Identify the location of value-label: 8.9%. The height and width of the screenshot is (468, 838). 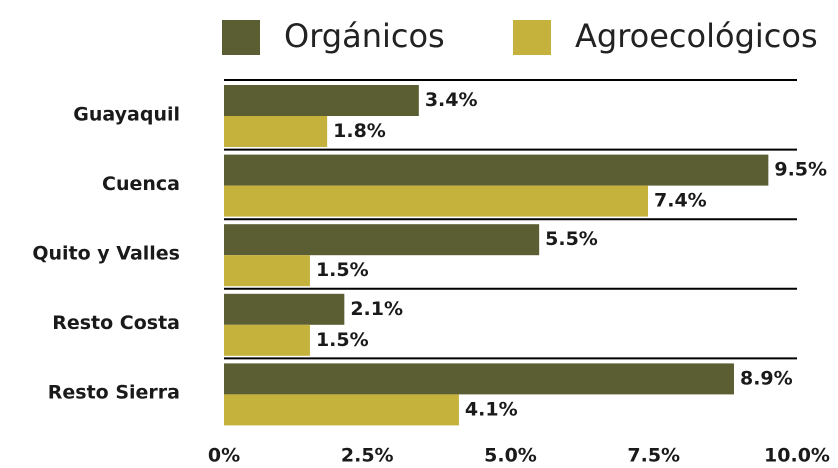
(766, 378).